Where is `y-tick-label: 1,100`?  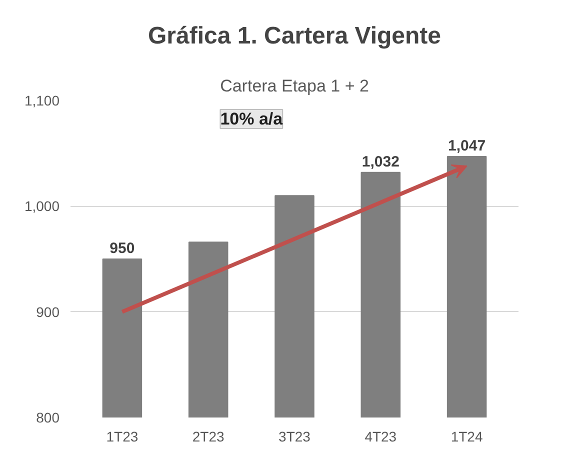 y-tick-label: 1,100 is located at coordinates (42, 100).